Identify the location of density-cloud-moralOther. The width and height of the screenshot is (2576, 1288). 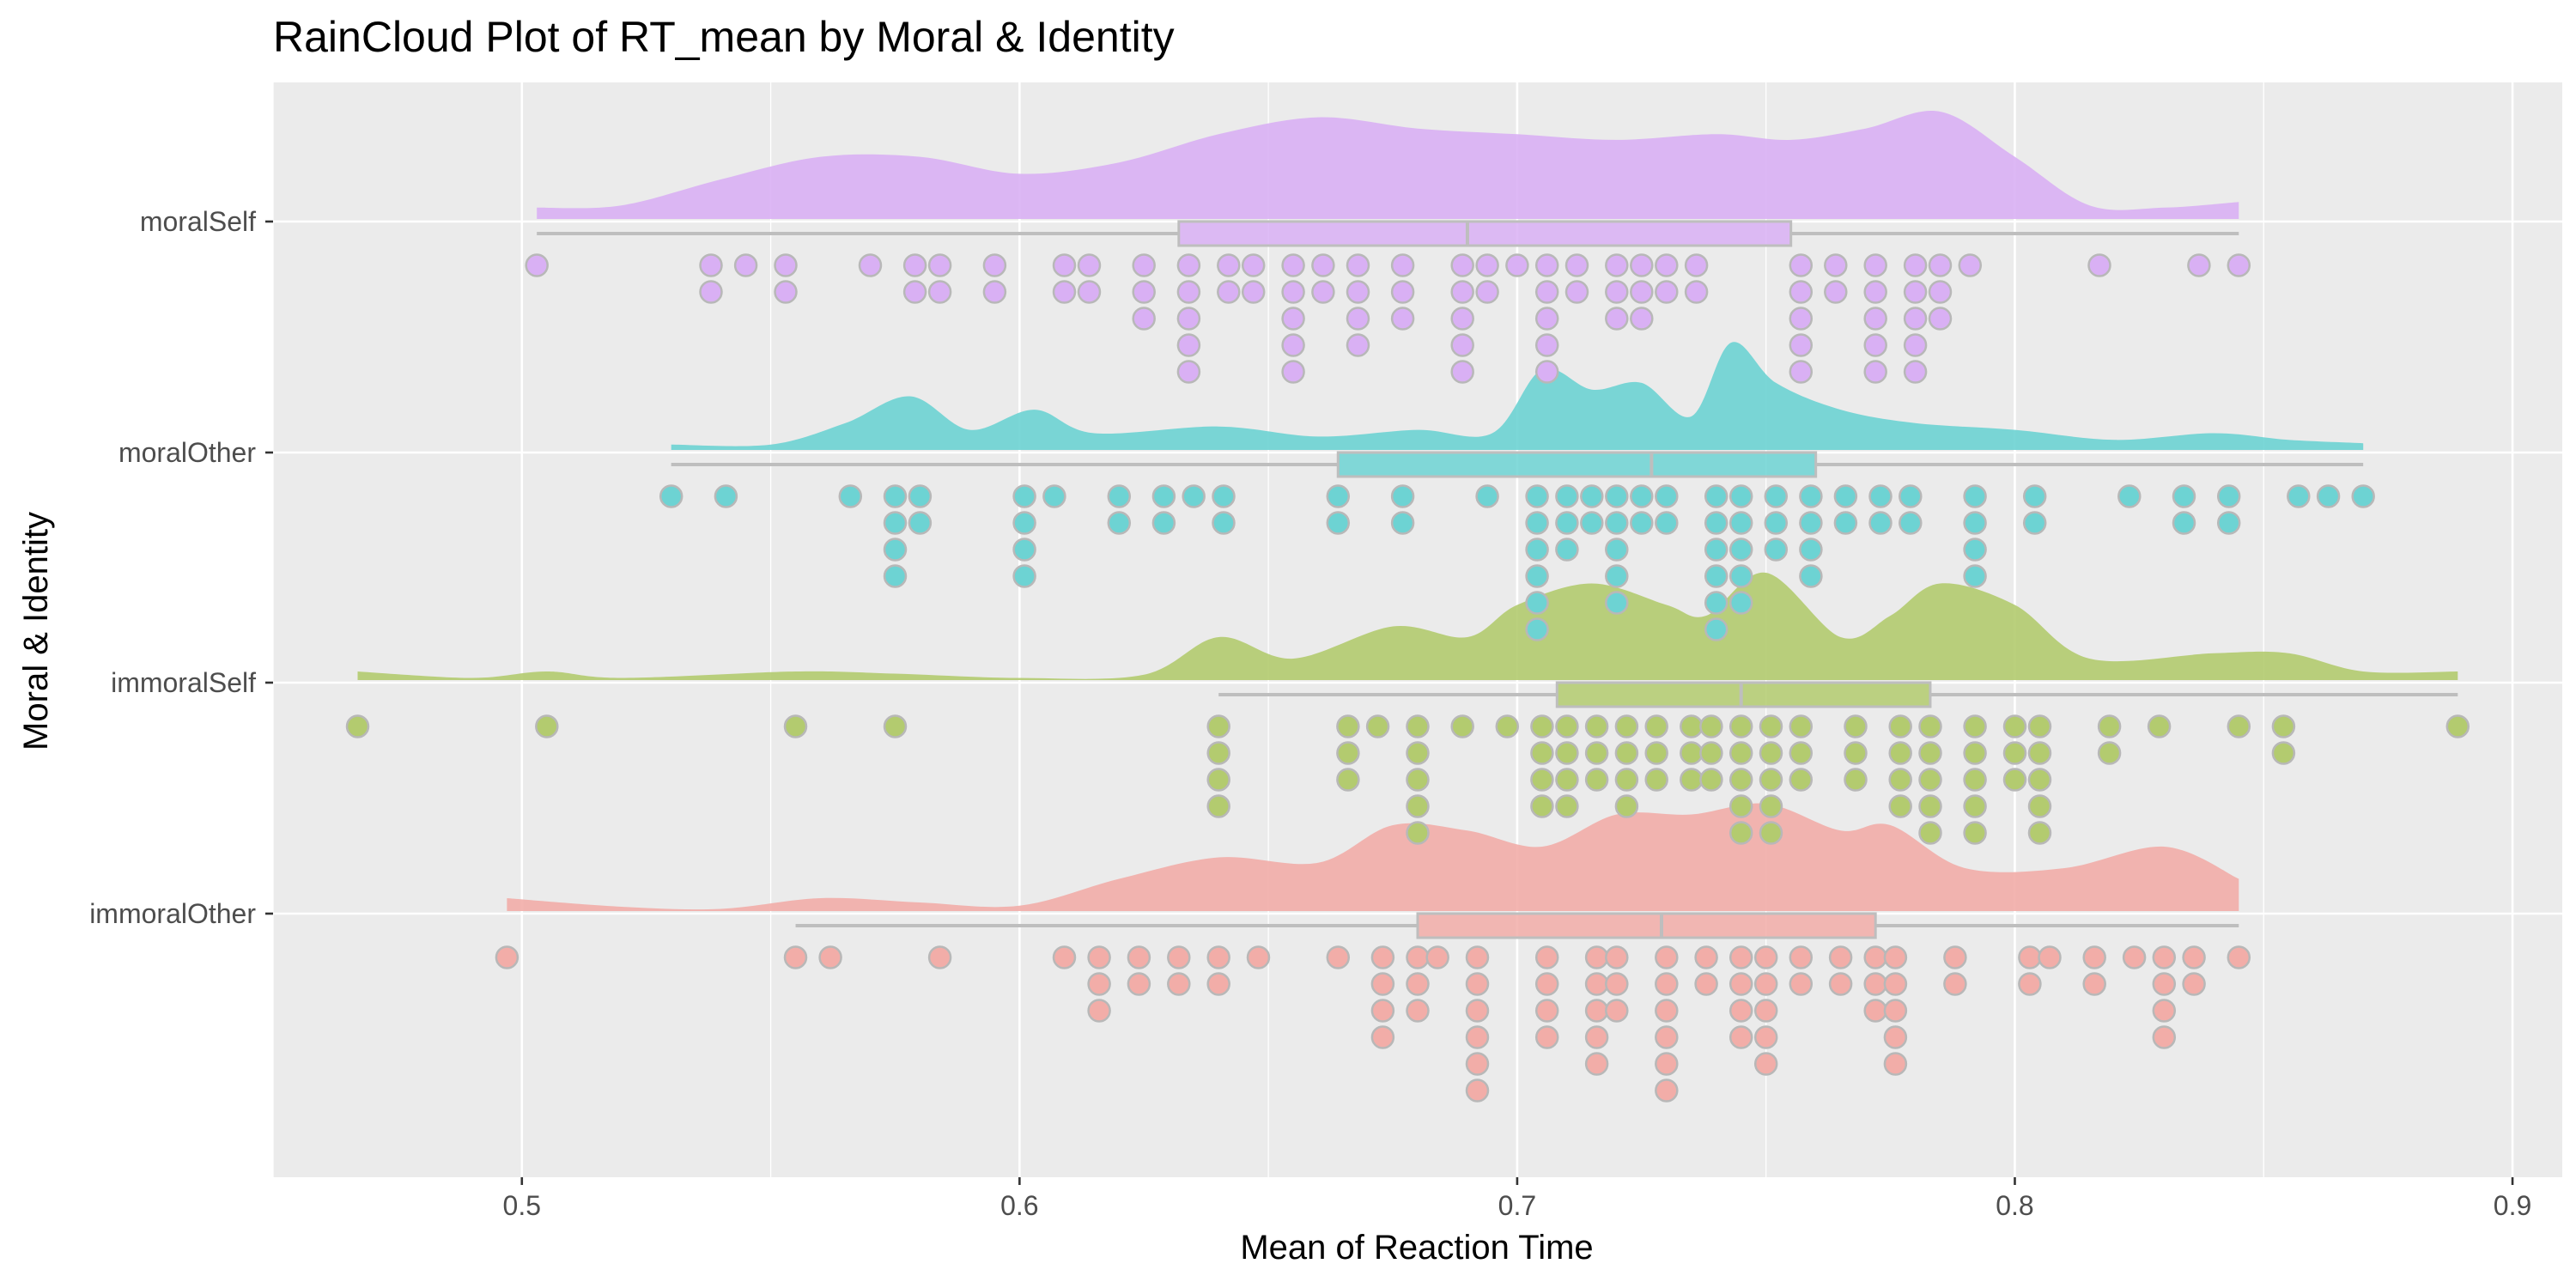
(1517, 396).